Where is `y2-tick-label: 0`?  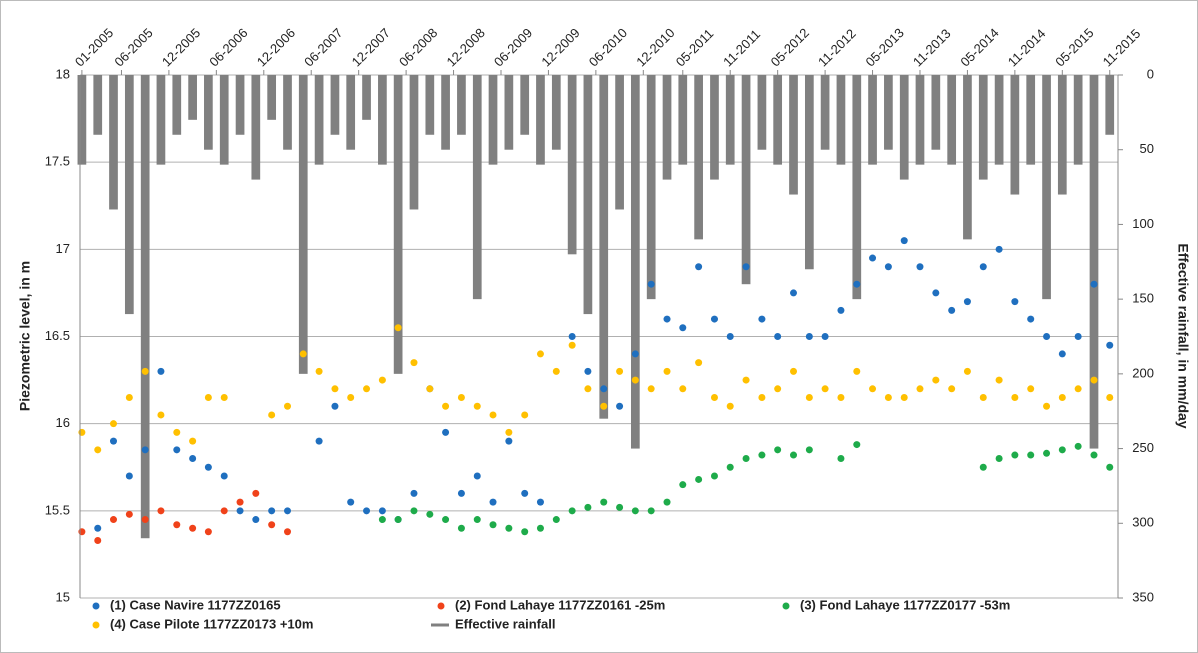 y2-tick-label: 0 is located at coordinates (1150, 73).